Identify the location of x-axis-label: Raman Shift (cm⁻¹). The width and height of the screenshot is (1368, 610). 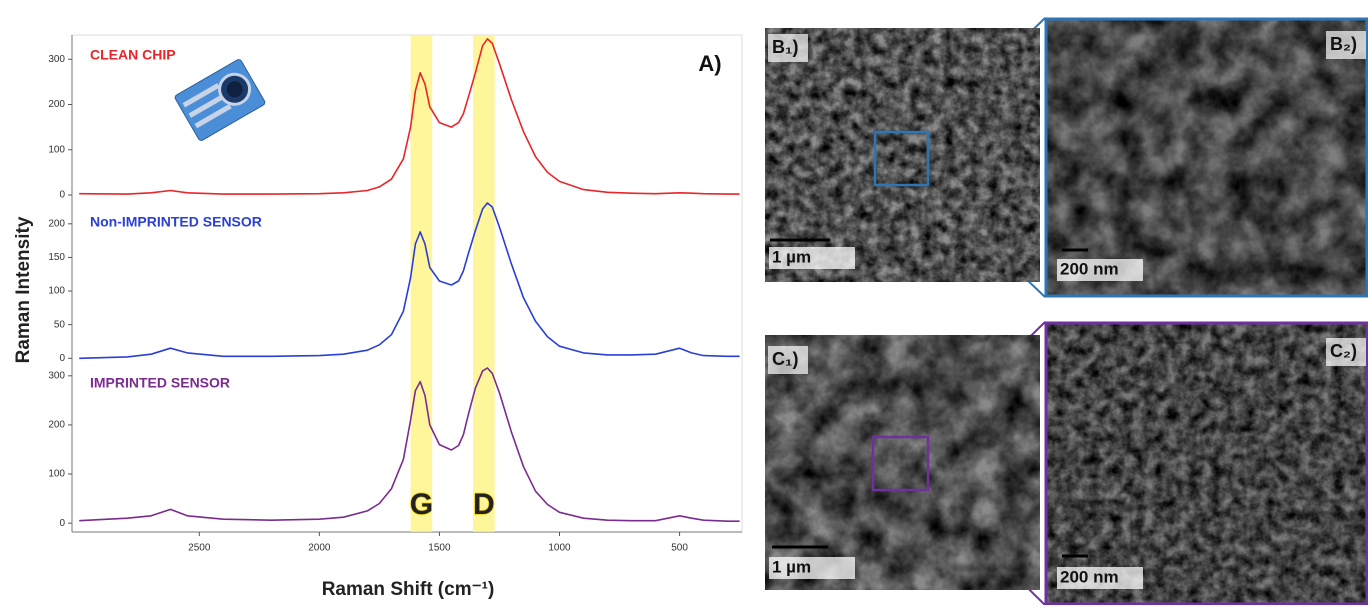
(408, 589).